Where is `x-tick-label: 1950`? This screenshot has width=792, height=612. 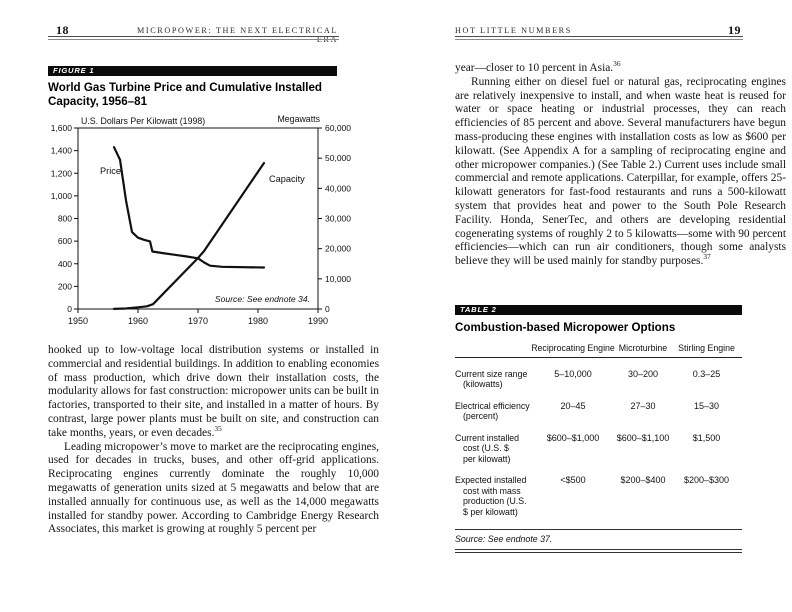
x-tick-label: 1950 is located at coordinates (78, 321).